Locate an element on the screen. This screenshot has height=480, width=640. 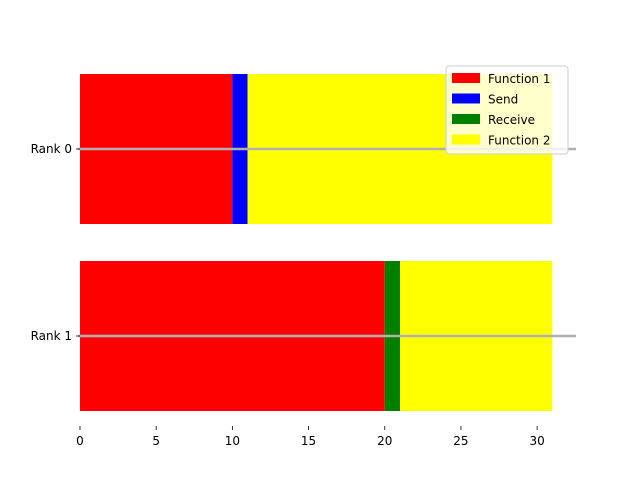
legend-label-send: Send is located at coordinates (503, 100).